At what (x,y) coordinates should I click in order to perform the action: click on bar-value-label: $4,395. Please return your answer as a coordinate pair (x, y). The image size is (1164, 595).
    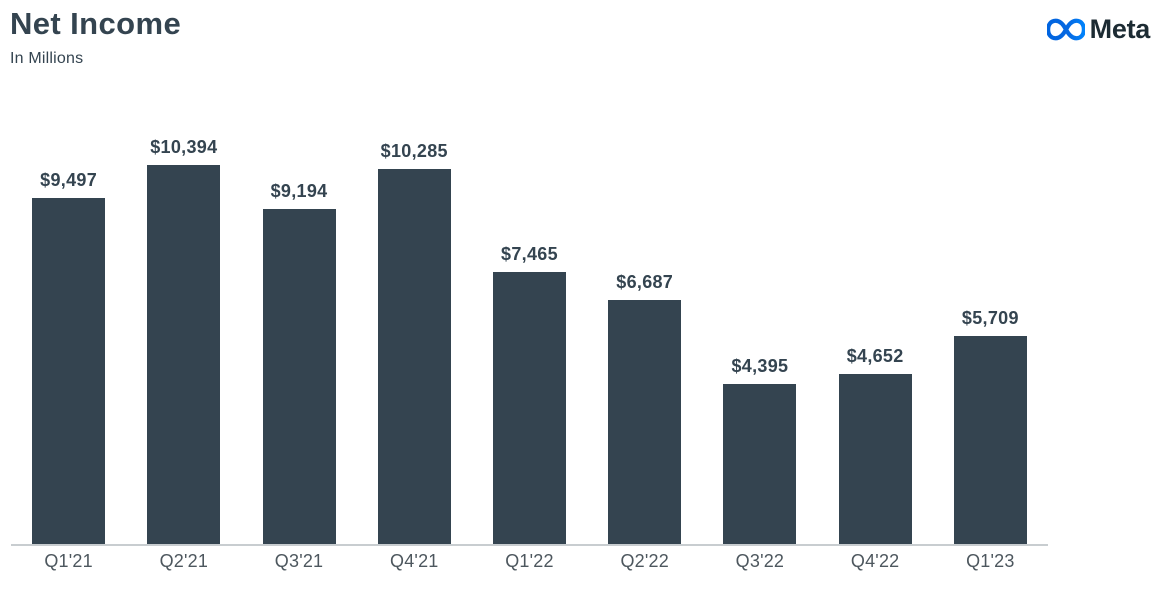
    Looking at the image, I should click on (760, 366).